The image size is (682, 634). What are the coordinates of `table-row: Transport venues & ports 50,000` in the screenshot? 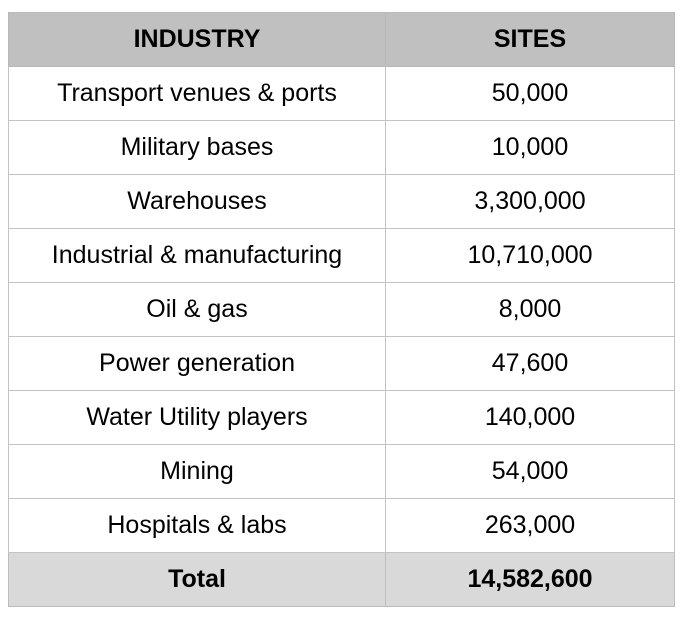 It's located at (341, 93).